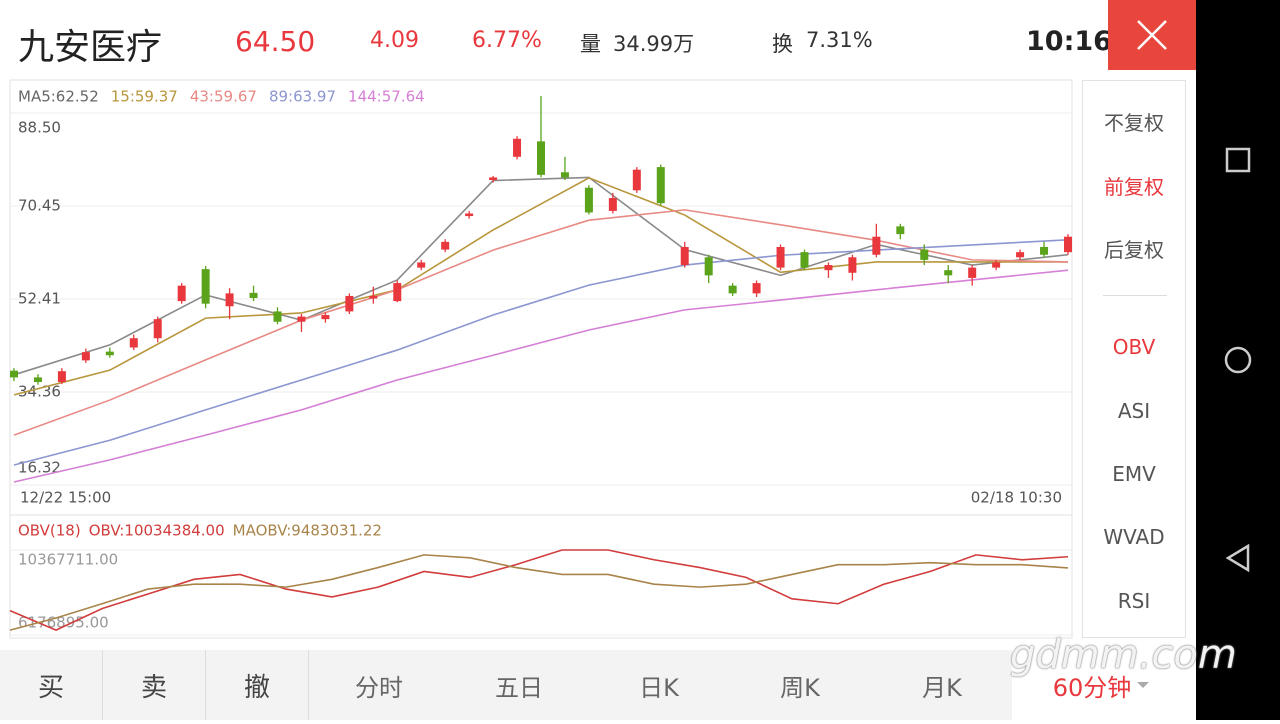 This screenshot has width=1280, height=724. I want to click on nav-icons, so click(1238, 360).